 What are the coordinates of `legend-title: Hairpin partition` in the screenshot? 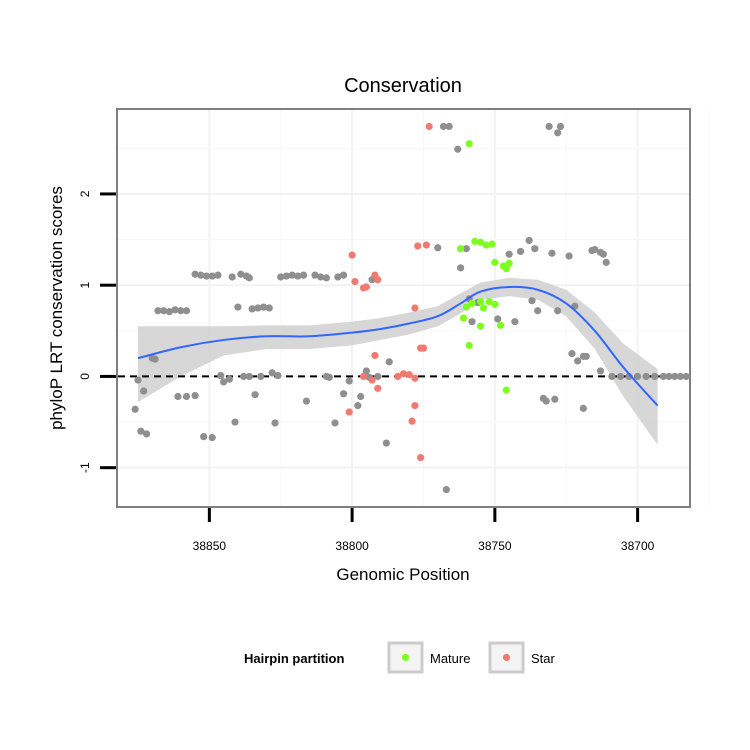 It's located at (294, 658).